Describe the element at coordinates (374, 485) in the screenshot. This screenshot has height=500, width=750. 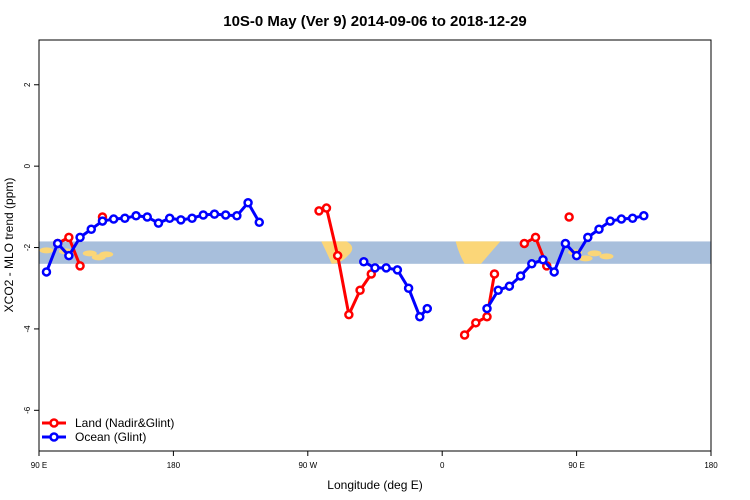
I see `x-axis-label: Longitude (deg E)` at that location.